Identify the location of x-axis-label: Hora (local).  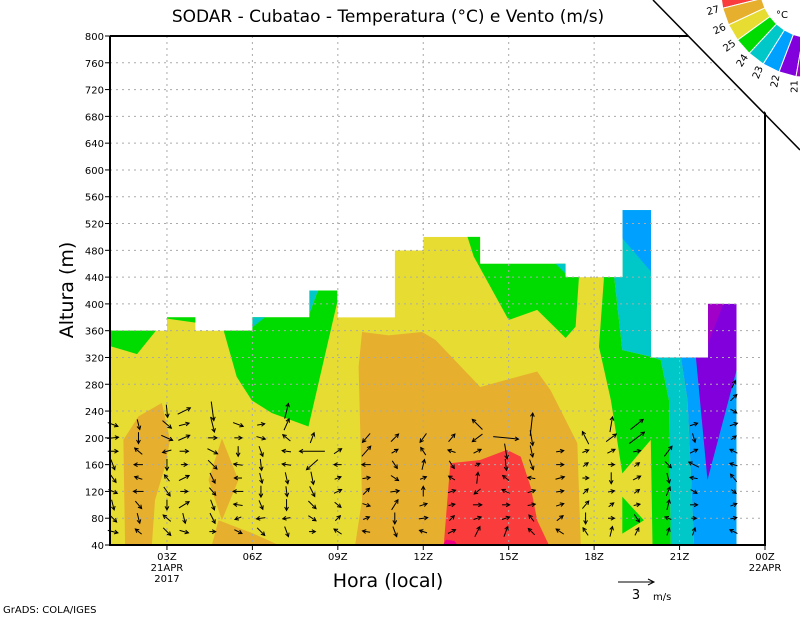
(388, 581).